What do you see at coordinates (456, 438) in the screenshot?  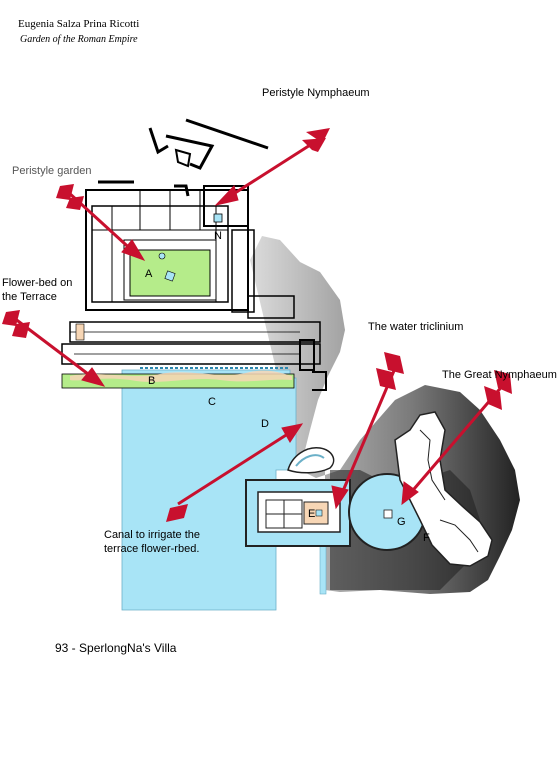 I see `arrow-great-nymphaeum` at bounding box center [456, 438].